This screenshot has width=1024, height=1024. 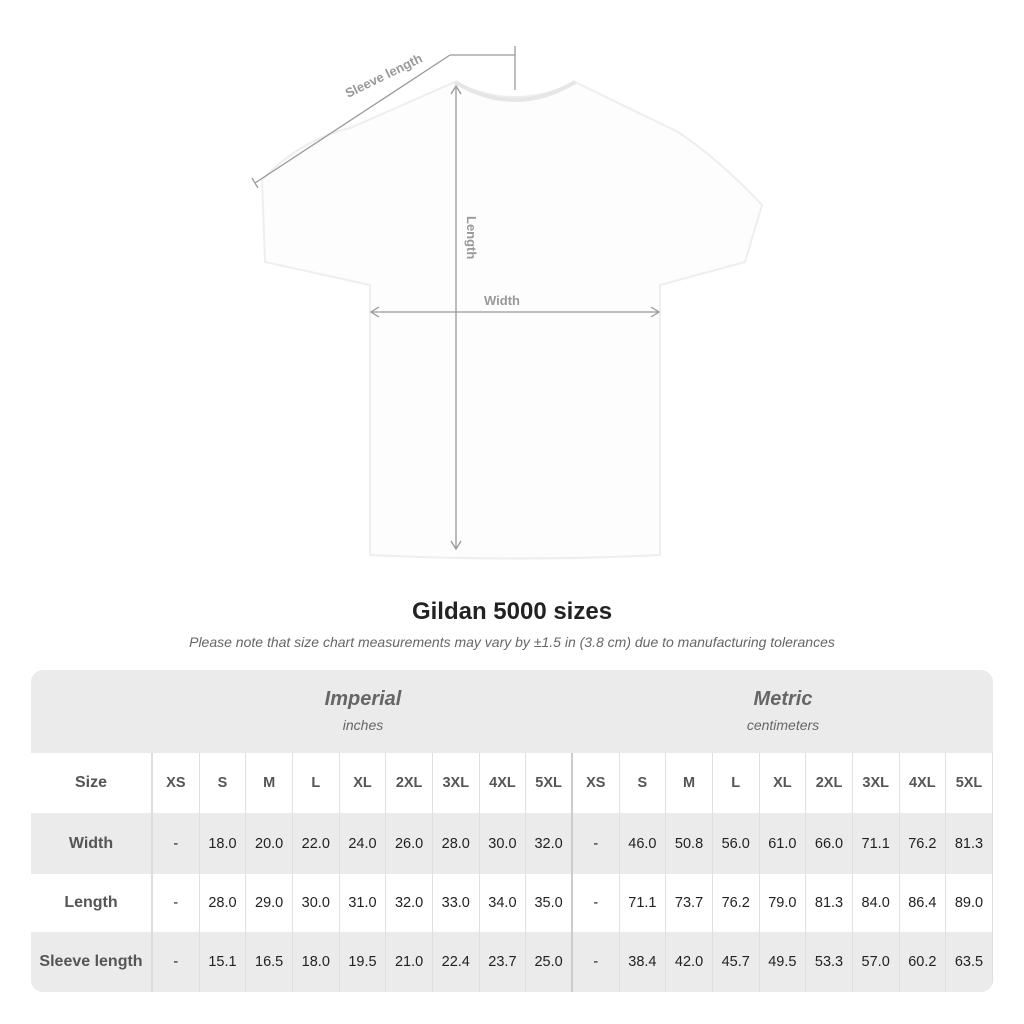 What do you see at coordinates (316, 843) in the screenshot?
I see `table-cell: 22.0` at bounding box center [316, 843].